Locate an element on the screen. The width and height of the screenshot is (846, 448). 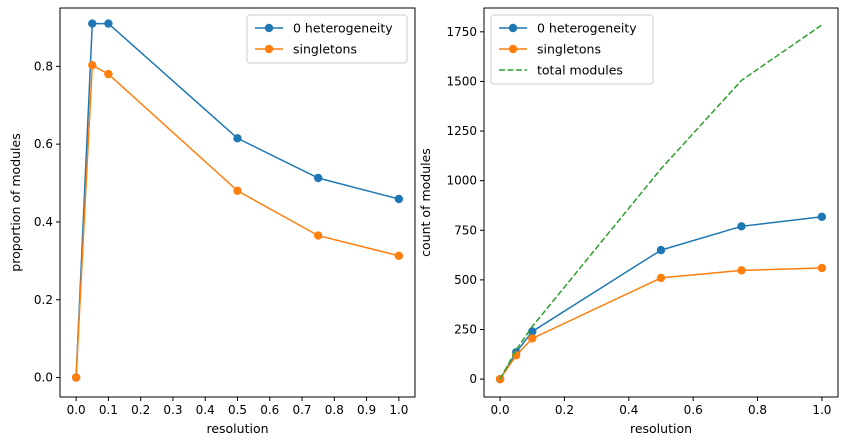
y-tick-label: 0.8 is located at coordinates (43, 66).